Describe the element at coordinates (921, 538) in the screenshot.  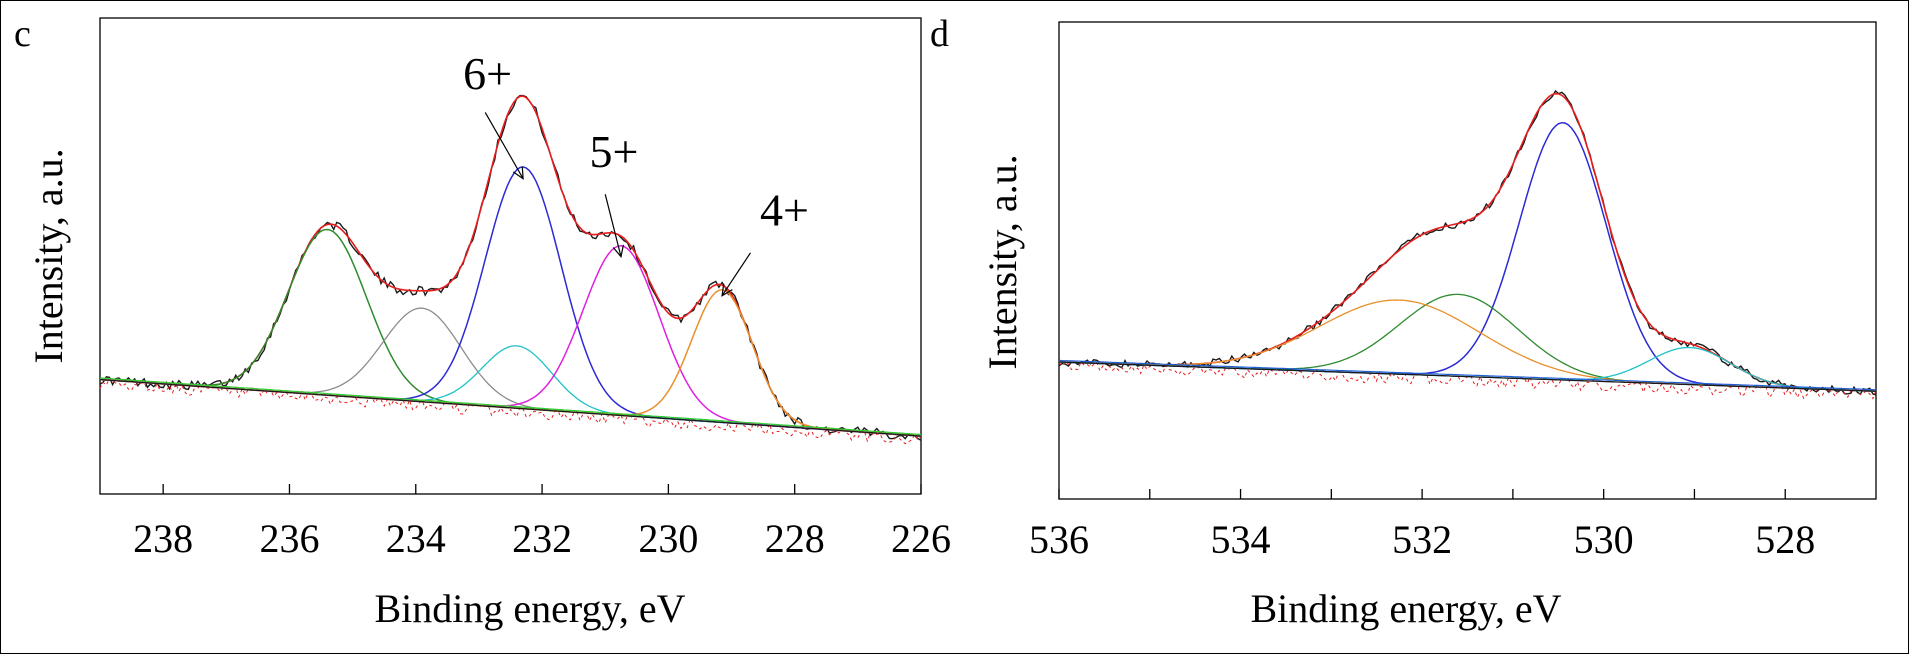
I see `panel-c-tick-label-226: 226` at that location.